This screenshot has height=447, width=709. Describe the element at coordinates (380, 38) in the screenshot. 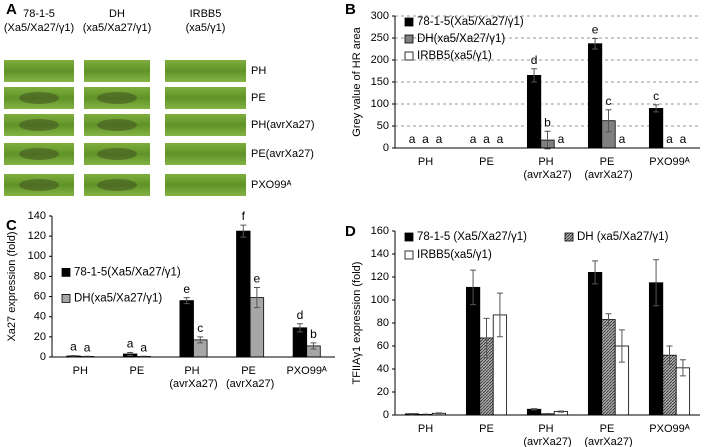

I see `y-tick-label: 250` at that location.